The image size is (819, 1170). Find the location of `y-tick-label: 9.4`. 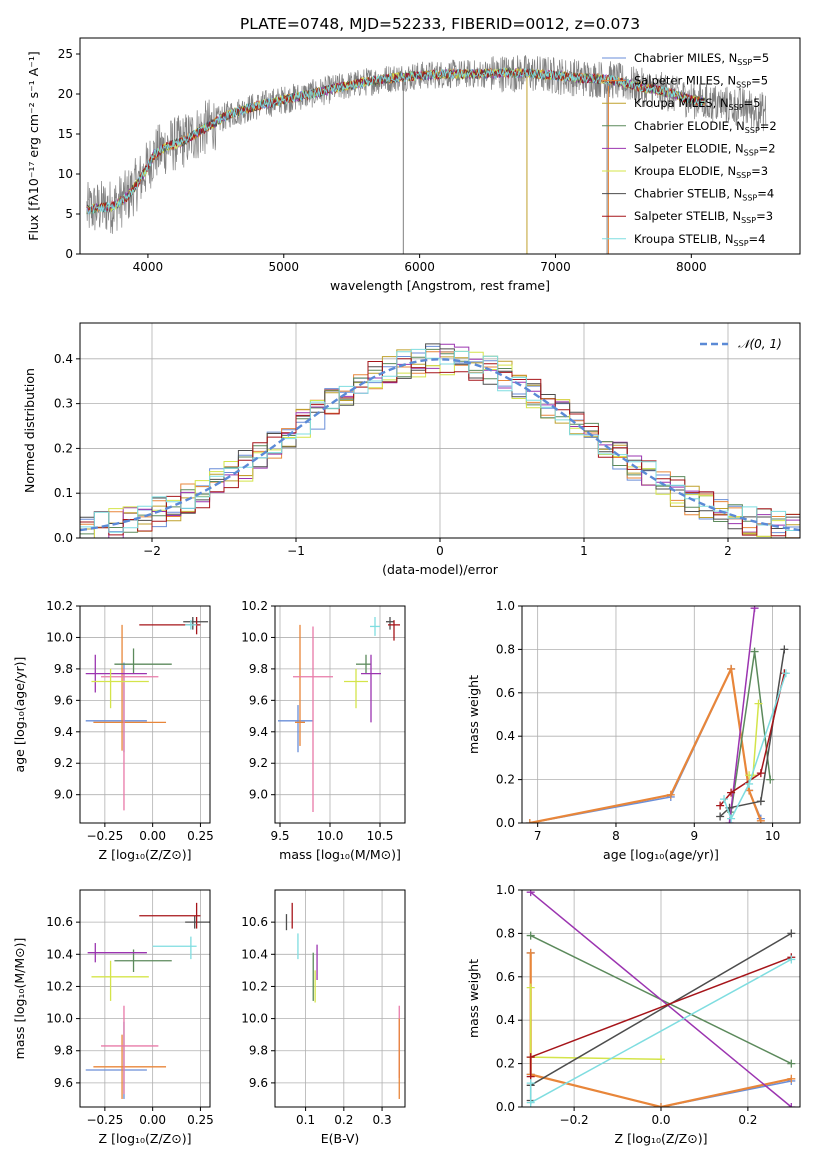

y-tick-label: 9.4 is located at coordinates (258, 732).